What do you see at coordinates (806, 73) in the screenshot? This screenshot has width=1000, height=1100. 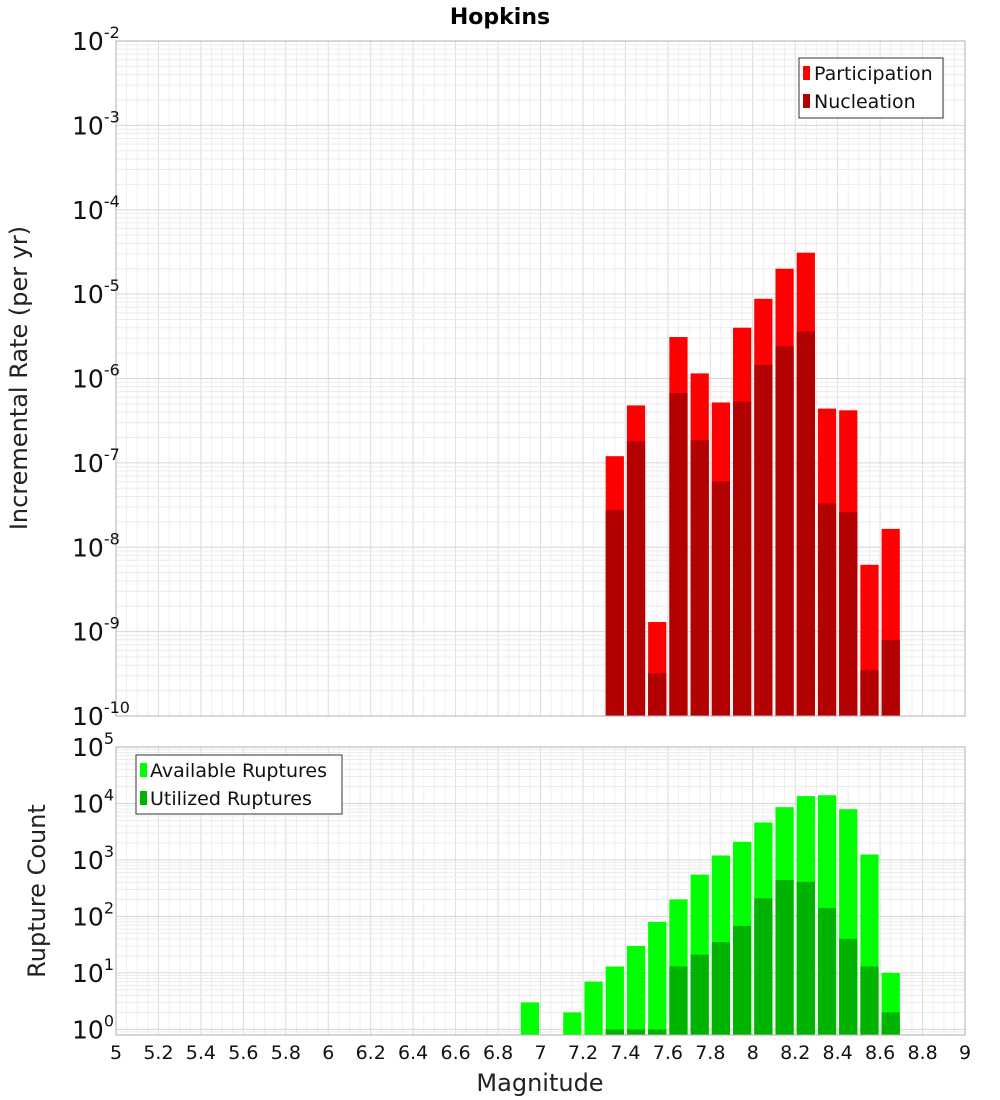 I see `legend-swatch-participation` at bounding box center [806, 73].